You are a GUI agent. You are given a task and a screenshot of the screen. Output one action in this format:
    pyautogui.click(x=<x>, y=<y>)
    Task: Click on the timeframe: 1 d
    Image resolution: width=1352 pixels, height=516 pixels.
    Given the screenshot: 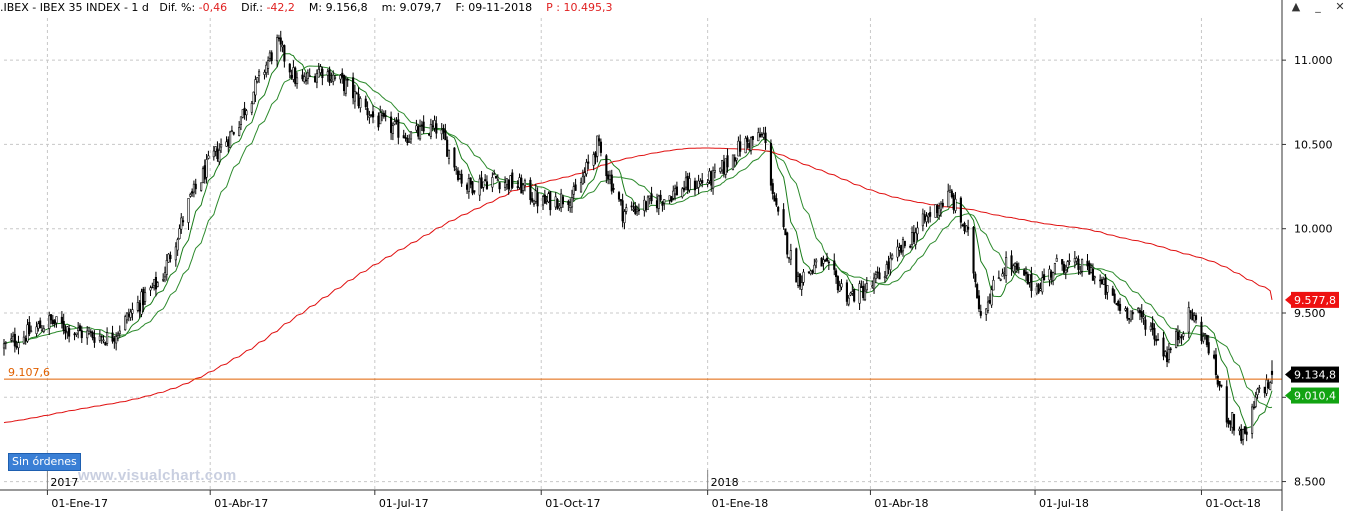 What is the action you would take?
    pyautogui.click(x=140, y=7)
    